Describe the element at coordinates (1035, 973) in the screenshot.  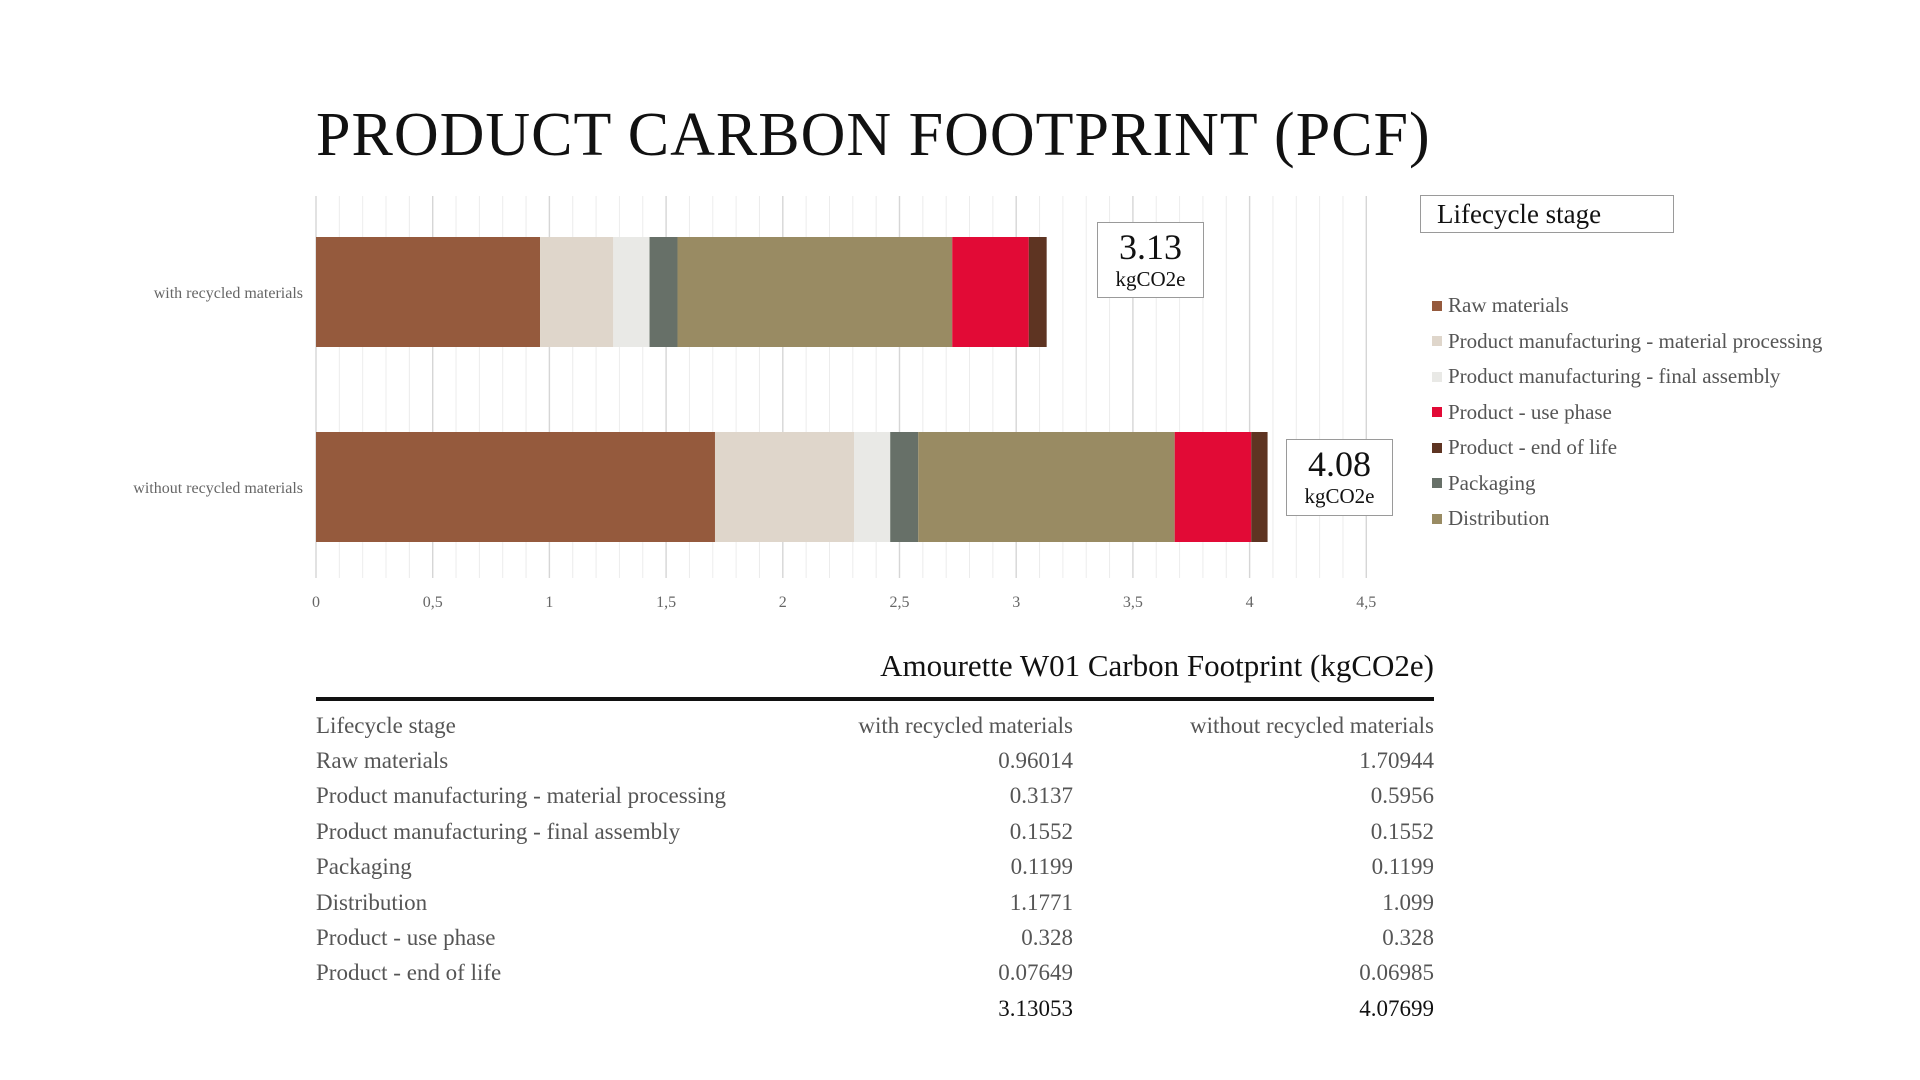
I see `table-cell: 0.07649` at that location.